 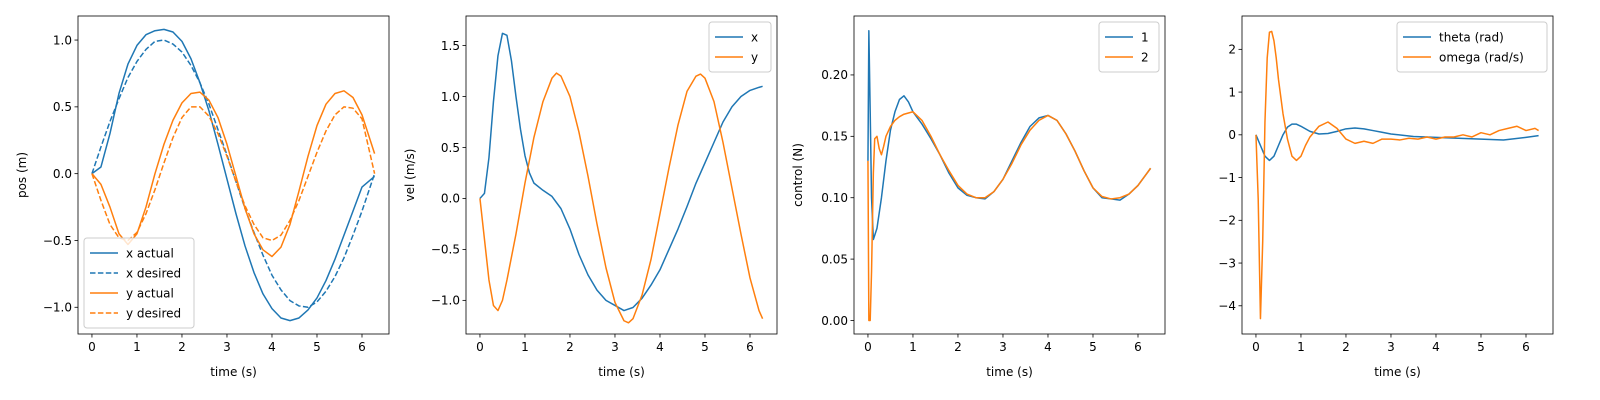 I want to click on y-tick-label: 1.5, so click(x=450, y=46).